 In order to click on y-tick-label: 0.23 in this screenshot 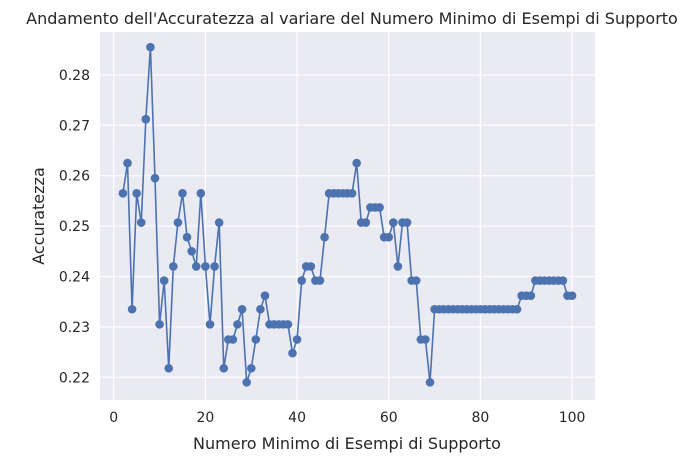, I will do `click(74, 328)`.